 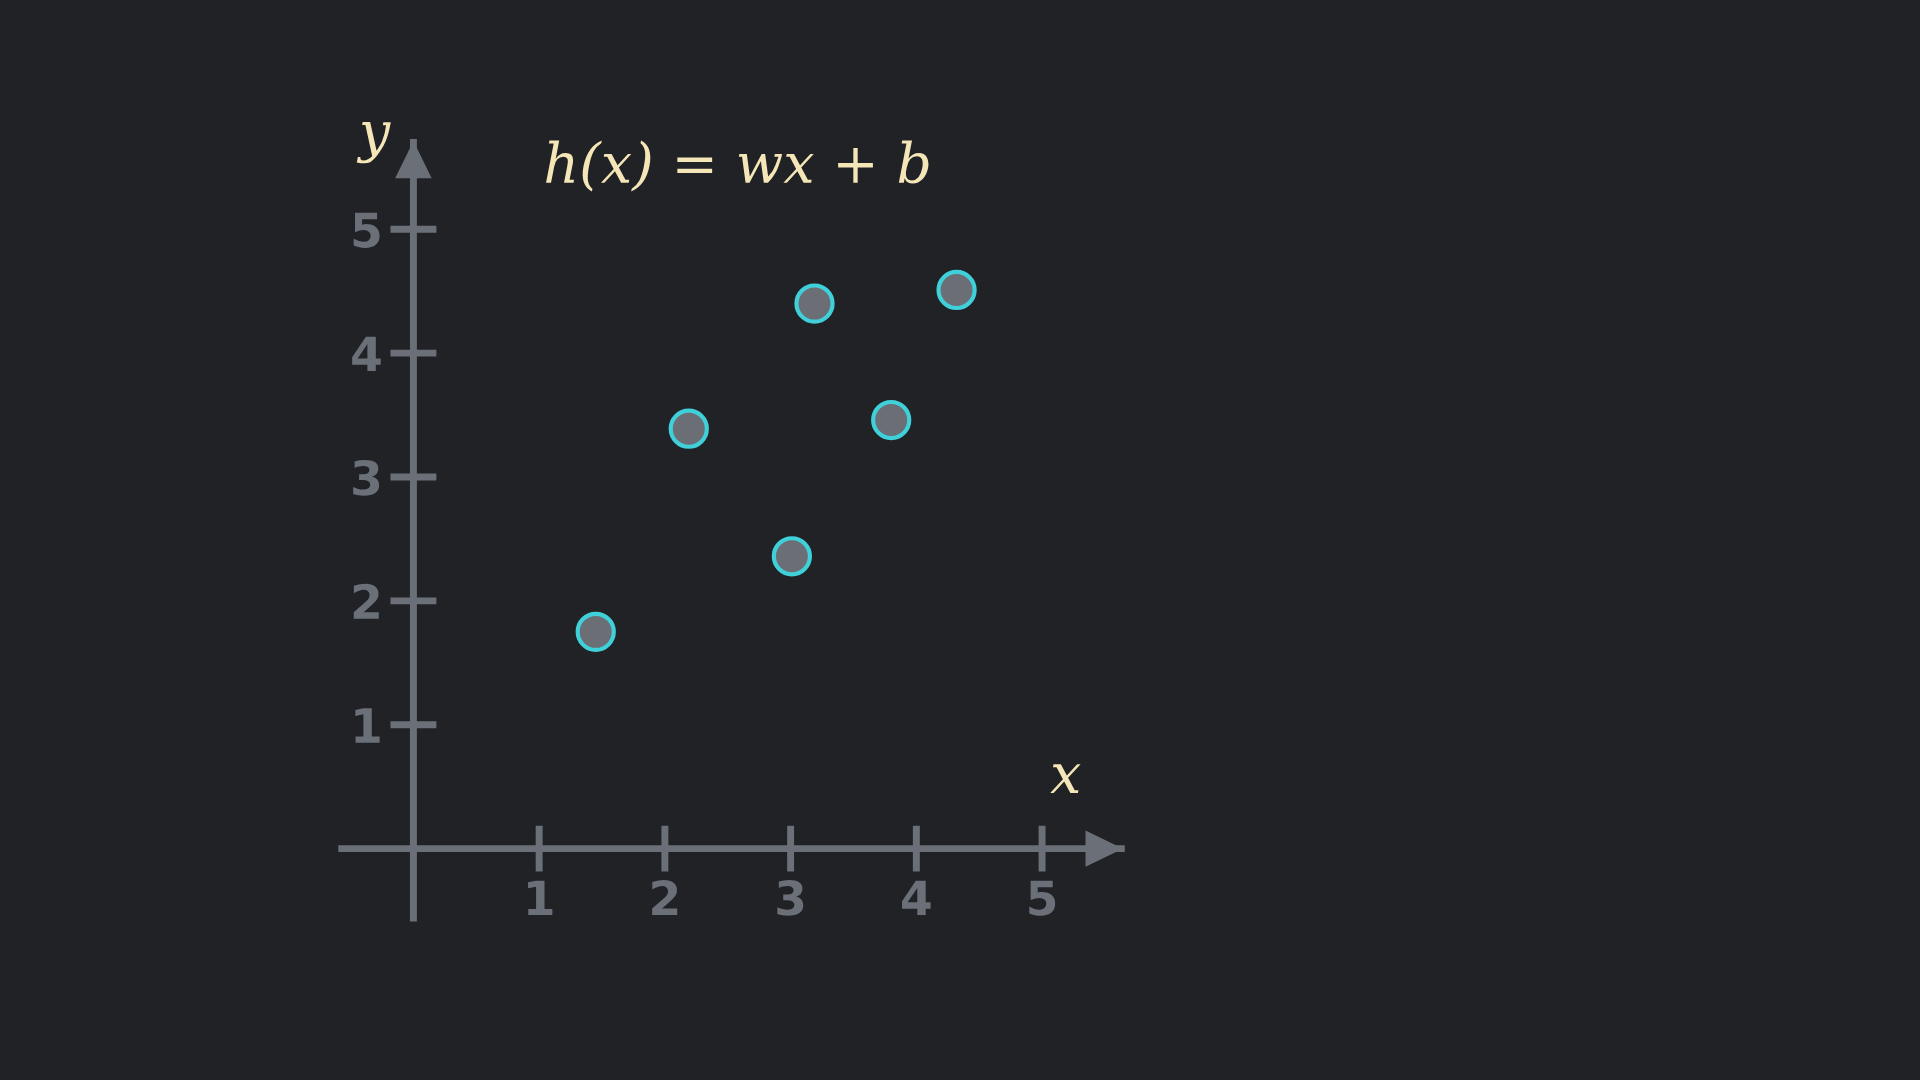 What do you see at coordinates (366, 230) in the screenshot?
I see `y-tick-label: 5` at bounding box center [366, 230].